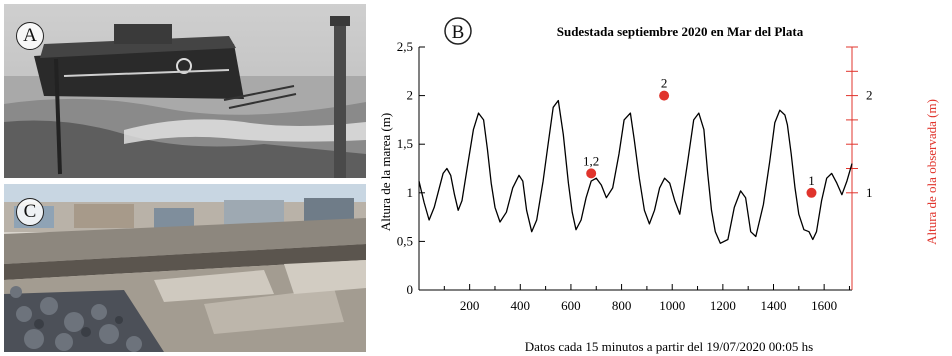 Image resolution: width=952 pixels, height=356 pixels. I want to click on y2-tick-label: 1, so click(869, 192).